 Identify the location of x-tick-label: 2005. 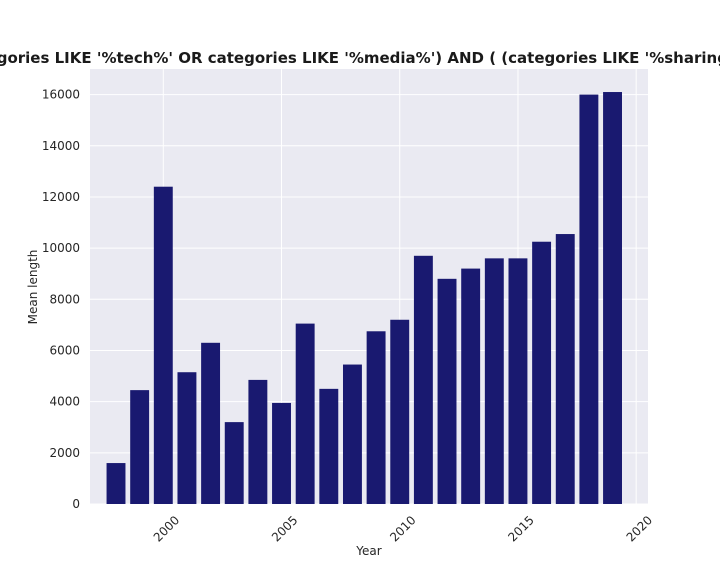
(284, 528).